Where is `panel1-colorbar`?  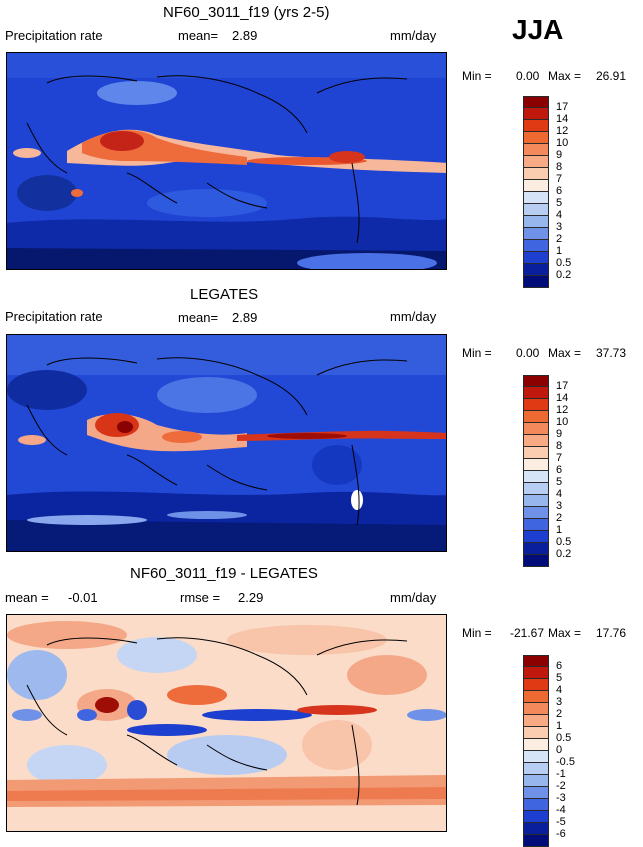 panel1-colorbar is located at coordinates (536, 192).